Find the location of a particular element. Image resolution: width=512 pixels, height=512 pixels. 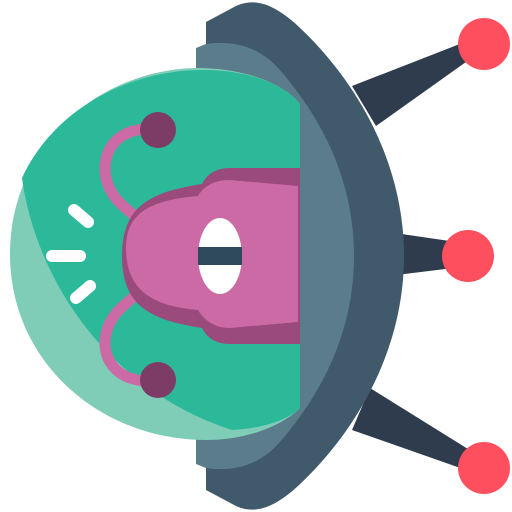

antenna-bottom-stem is located at coordinates (414, 429).